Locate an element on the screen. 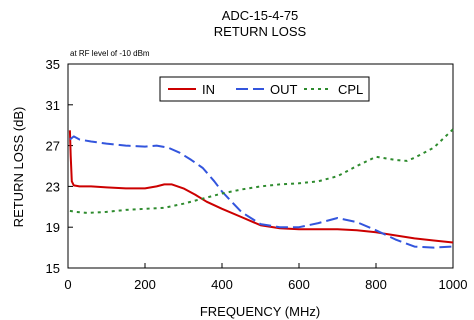 This screenshot has height=320, width=474. x-tick-label: 200 is located at coordinates (145, 284).